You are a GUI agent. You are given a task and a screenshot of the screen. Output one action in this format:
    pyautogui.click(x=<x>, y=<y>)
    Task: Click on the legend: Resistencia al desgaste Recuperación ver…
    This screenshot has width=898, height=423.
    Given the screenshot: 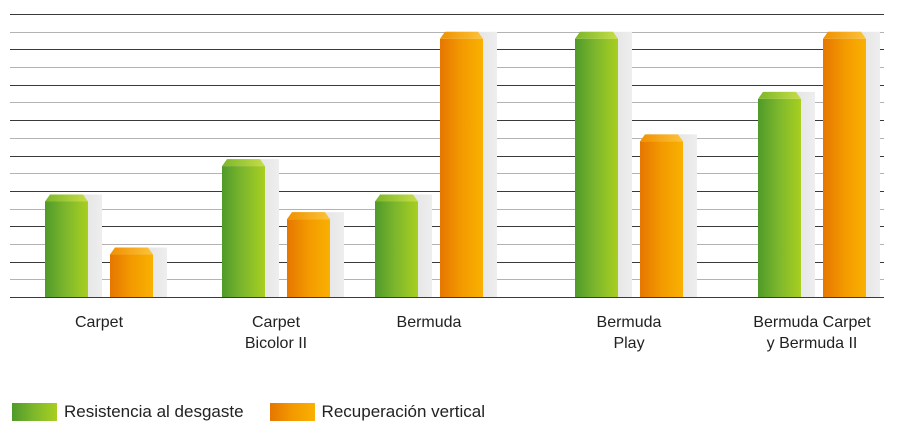 What is the action you would take?
    pyautogui.click(x=261, y=412)
    